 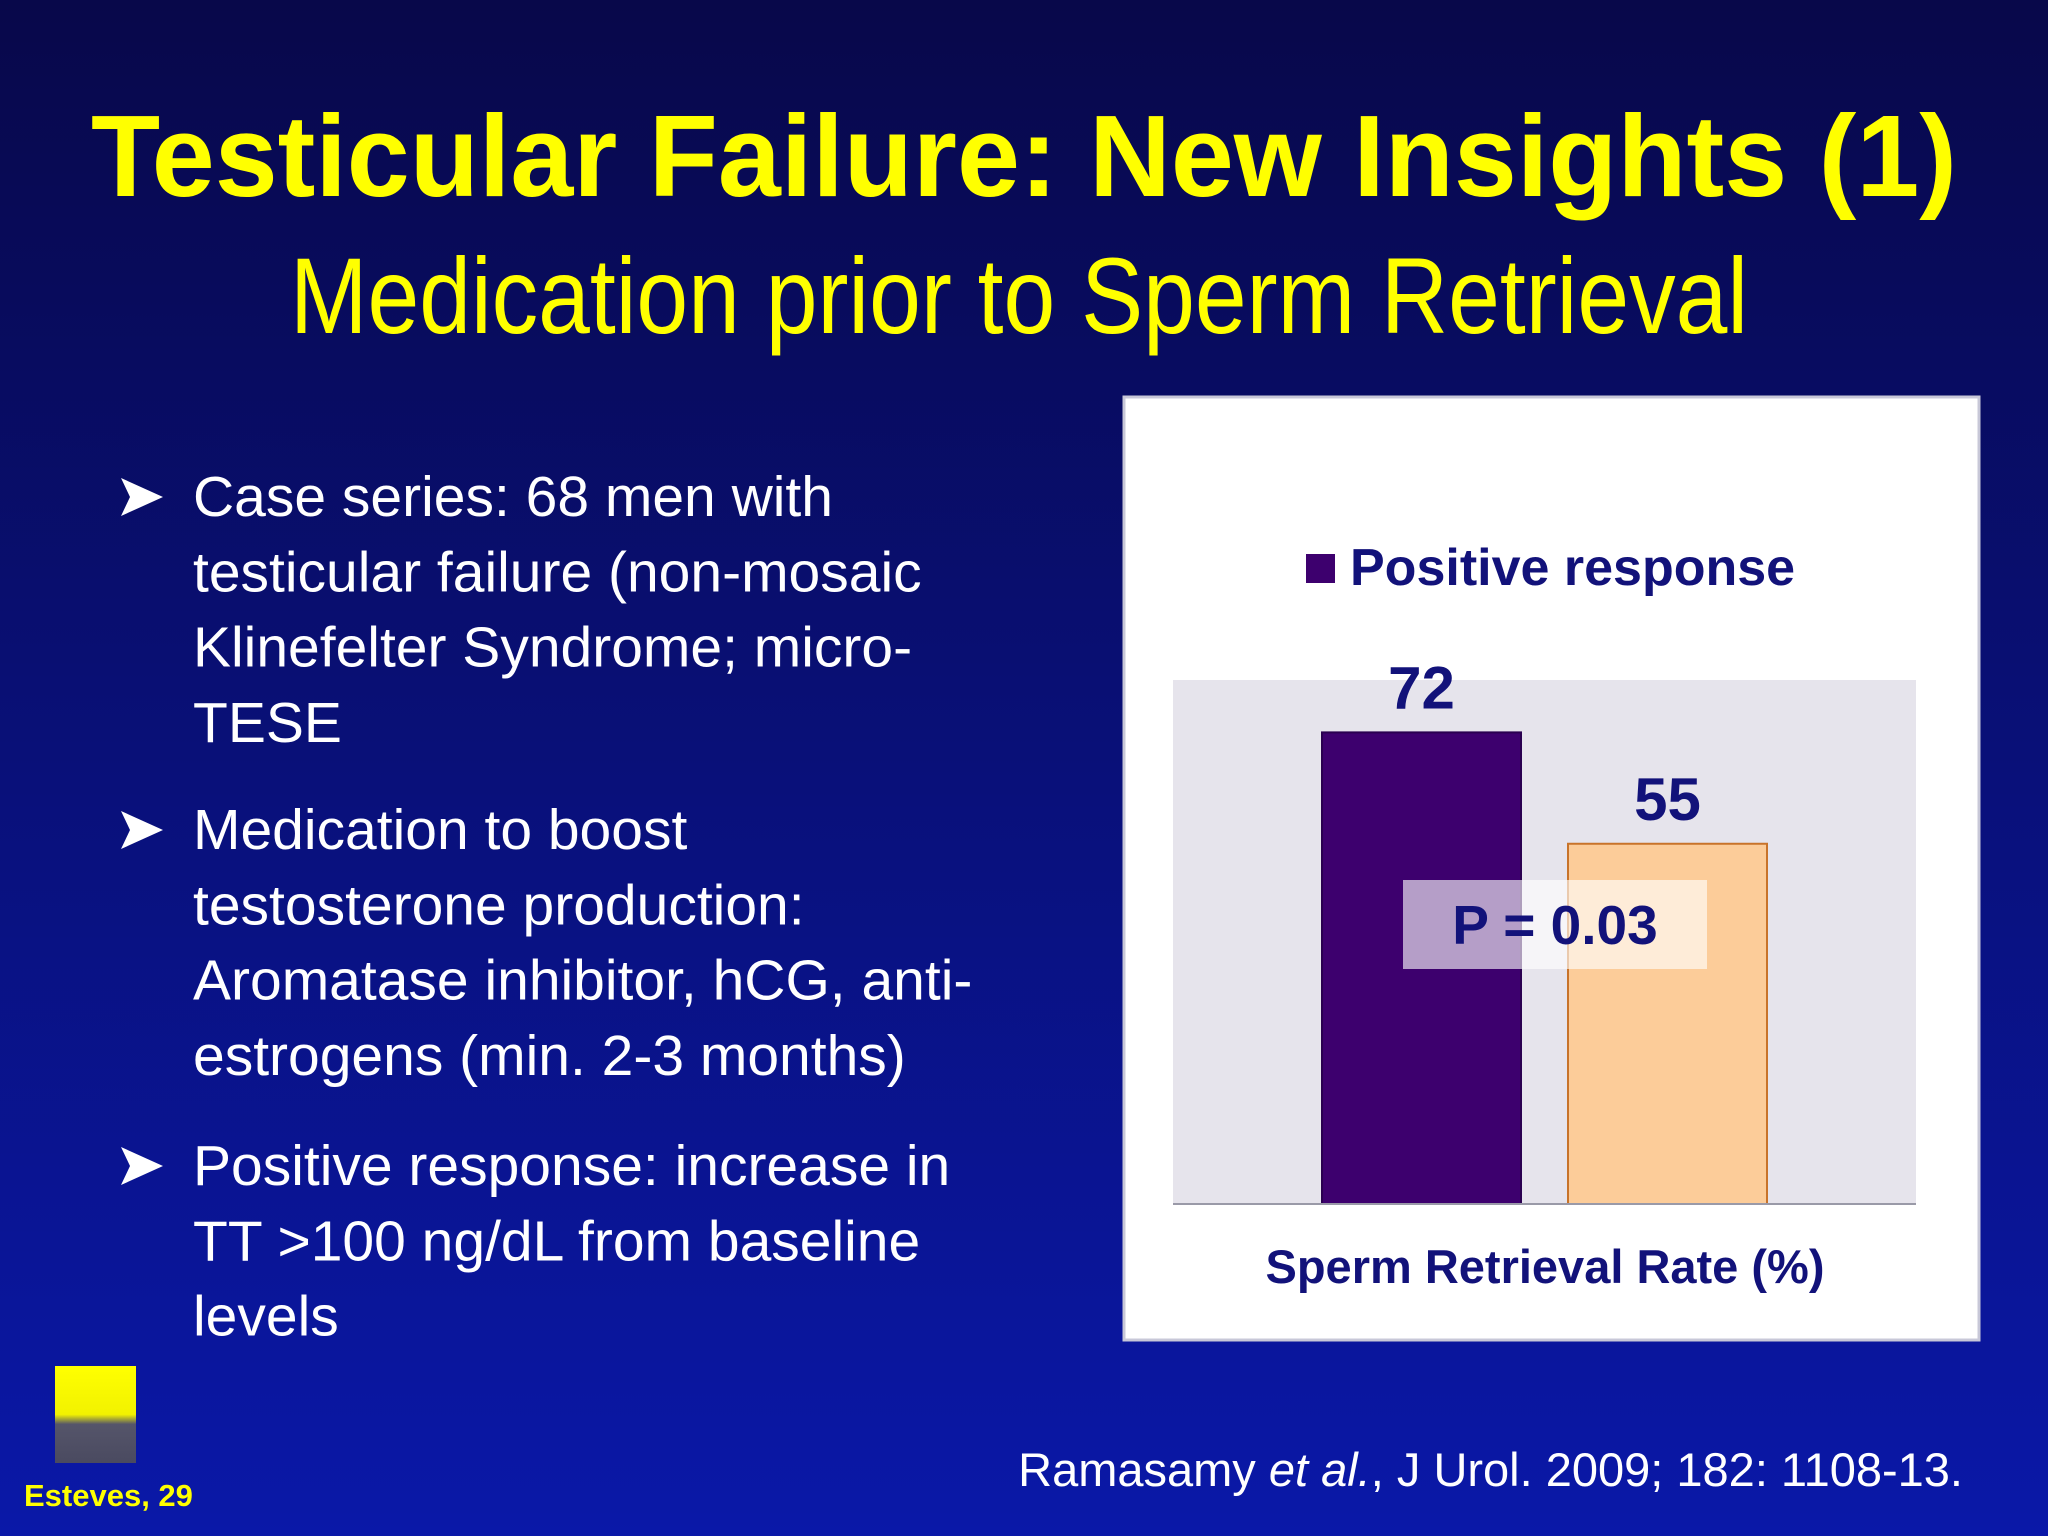 What do you see at coordinates (582, 981) in the screenshot?
I see `bullet-text: Aromatase inhibitor, hCG, anti-` at bounding box center [582, 981].